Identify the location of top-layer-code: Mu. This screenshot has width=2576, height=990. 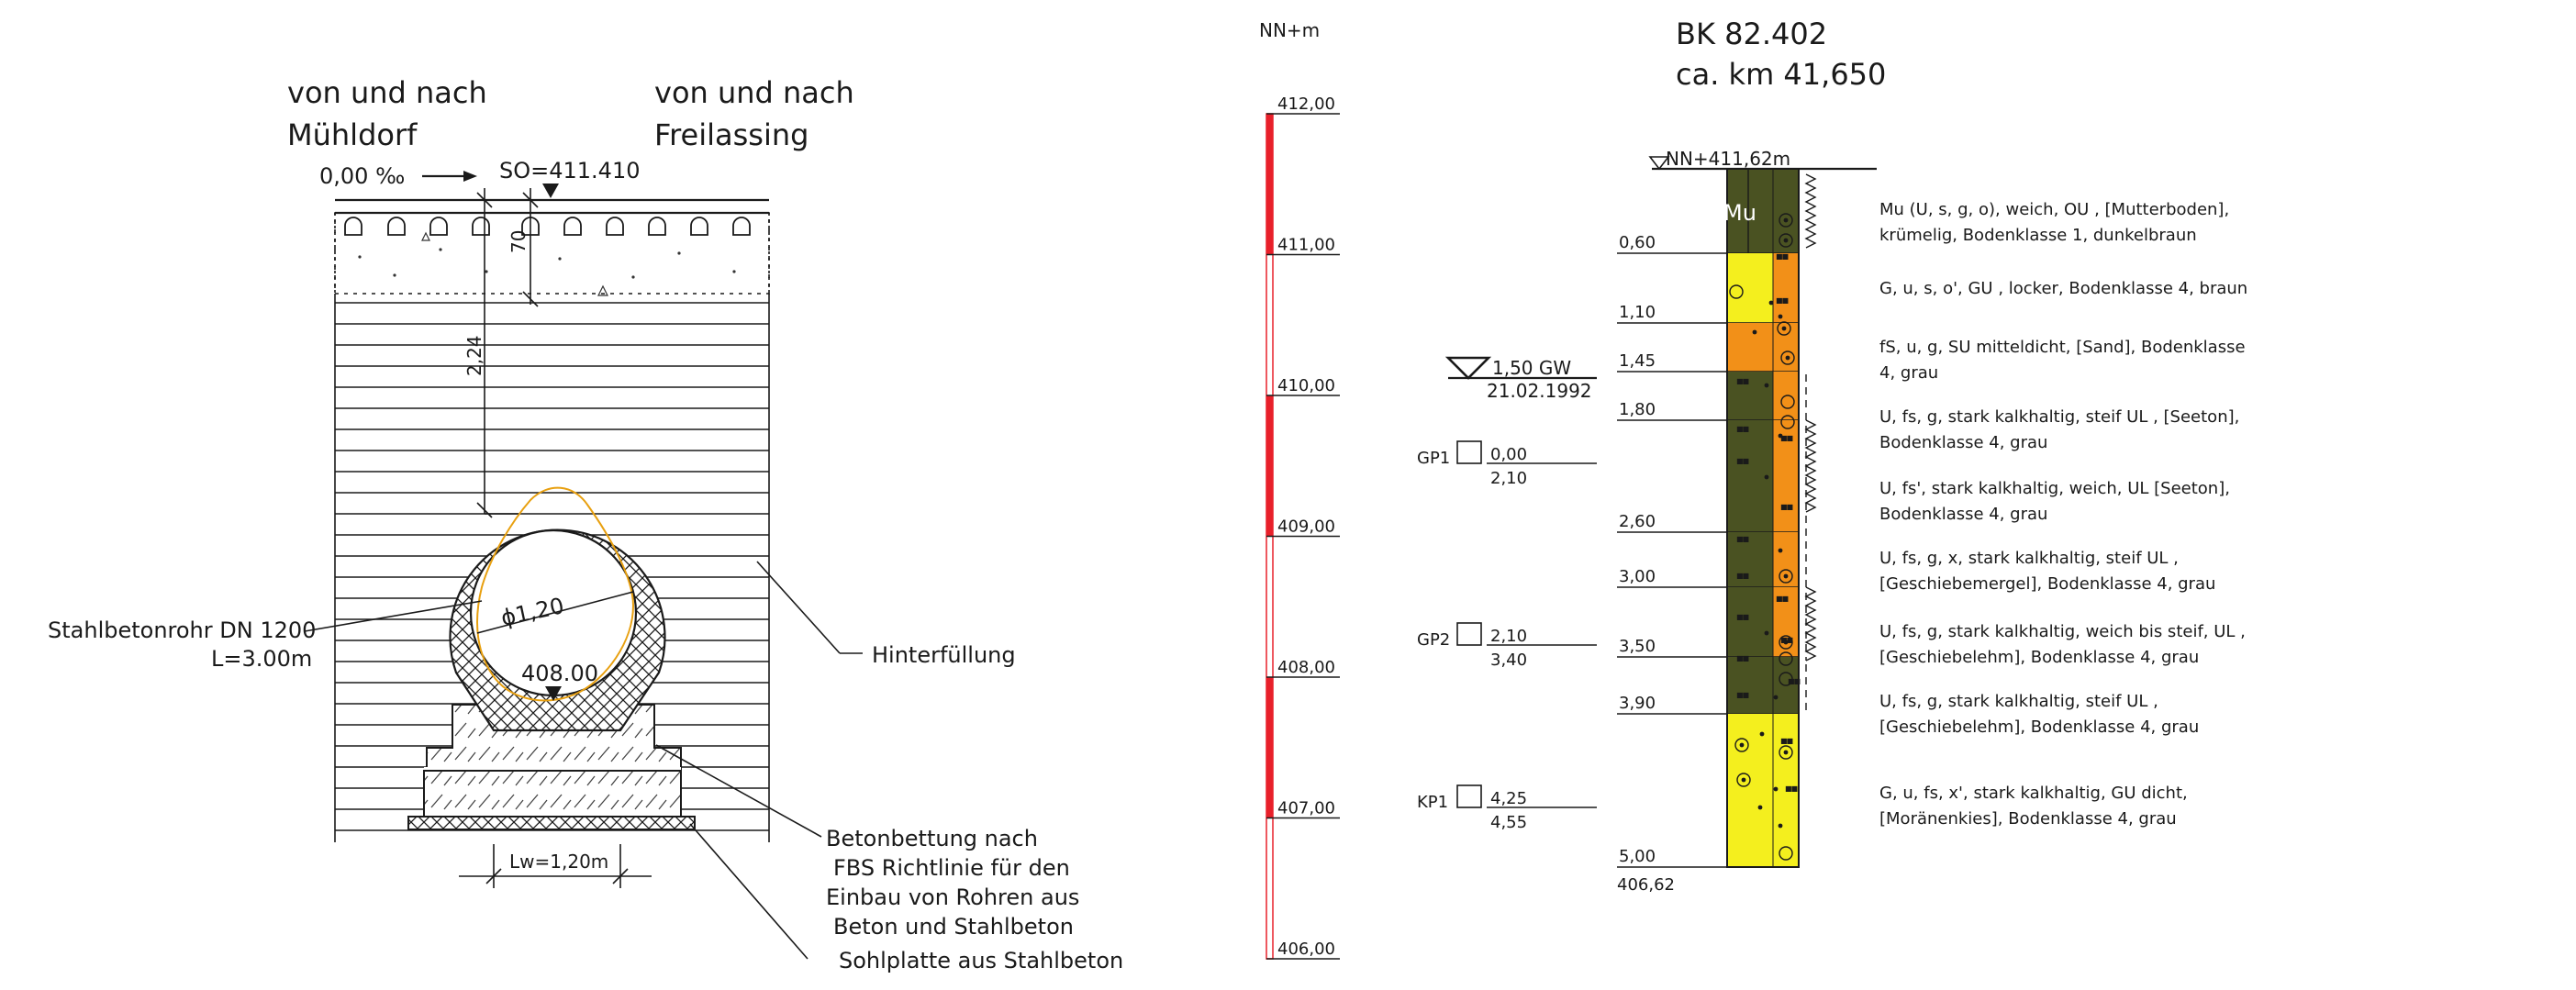
(1739, 213).